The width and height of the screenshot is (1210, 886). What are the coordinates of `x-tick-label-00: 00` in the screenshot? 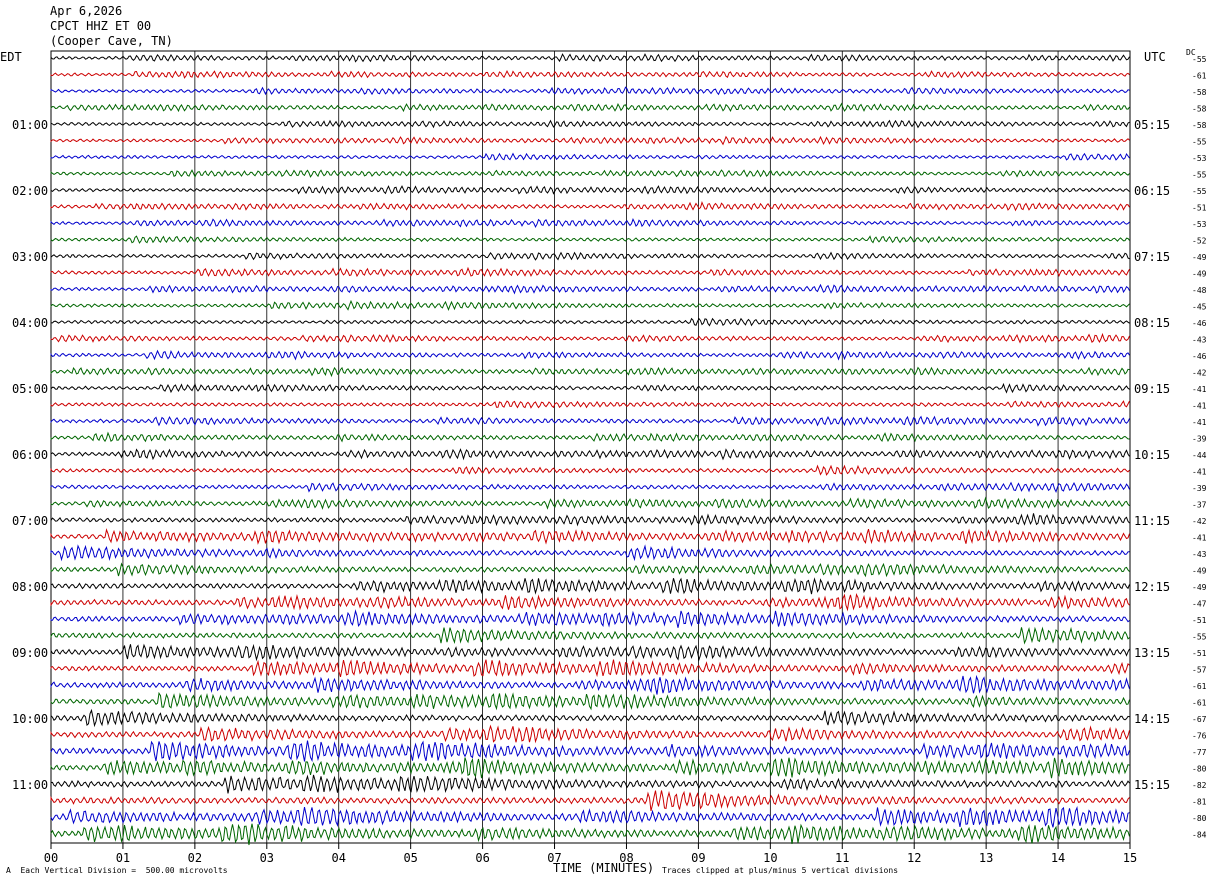 It's located at (51, 858).